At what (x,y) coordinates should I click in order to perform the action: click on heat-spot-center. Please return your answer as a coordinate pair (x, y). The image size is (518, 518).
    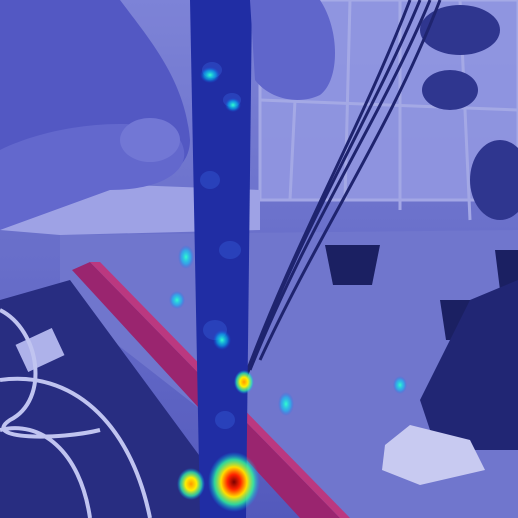
    Looking at the image, I should click on (222, 340).